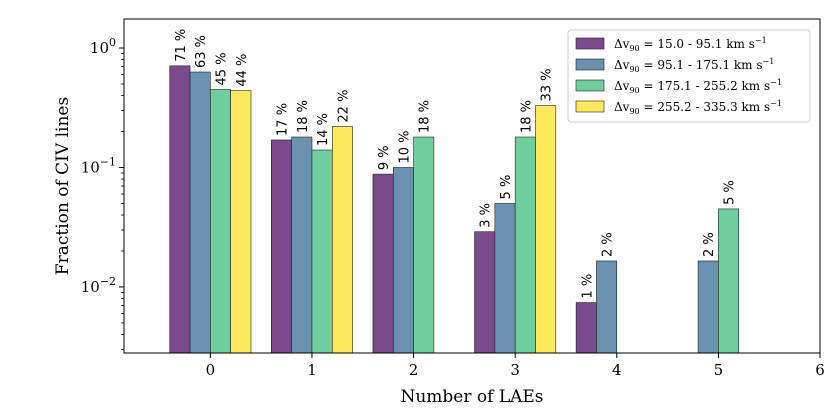 This screenshot has height=415, width=830. I want to click on bar-series-1-x0, so click(180, 209).